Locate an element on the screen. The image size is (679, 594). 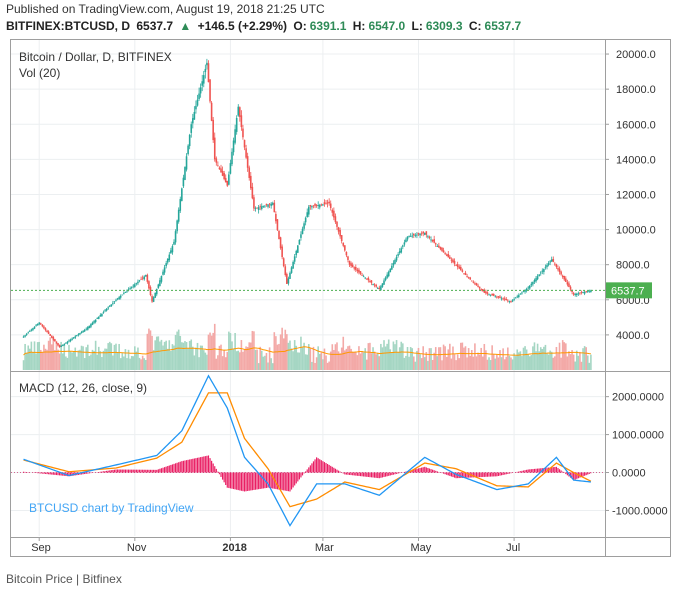
open-label: O: is located at coordinates (300, 26).